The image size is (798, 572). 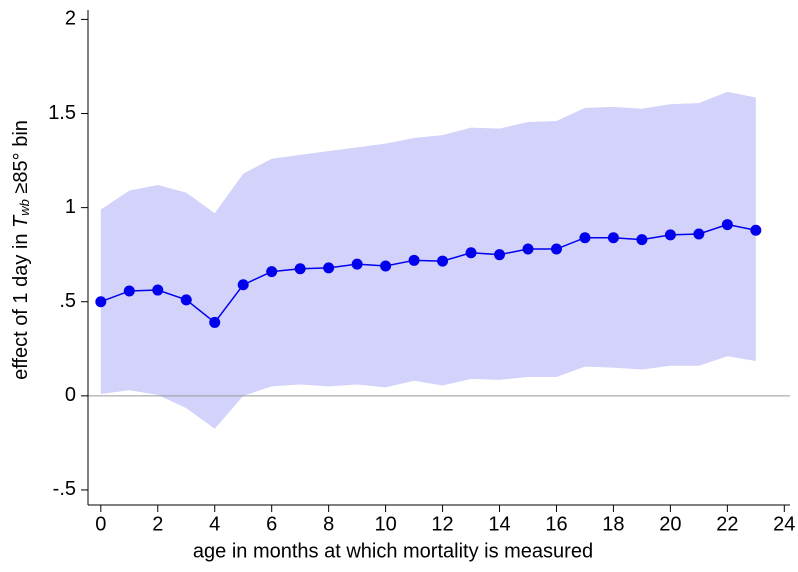 What do you see at coordinates (62, 113) in the screenshot?
I see `y-tick-label: 1.5` at bounding box center [62, 113].